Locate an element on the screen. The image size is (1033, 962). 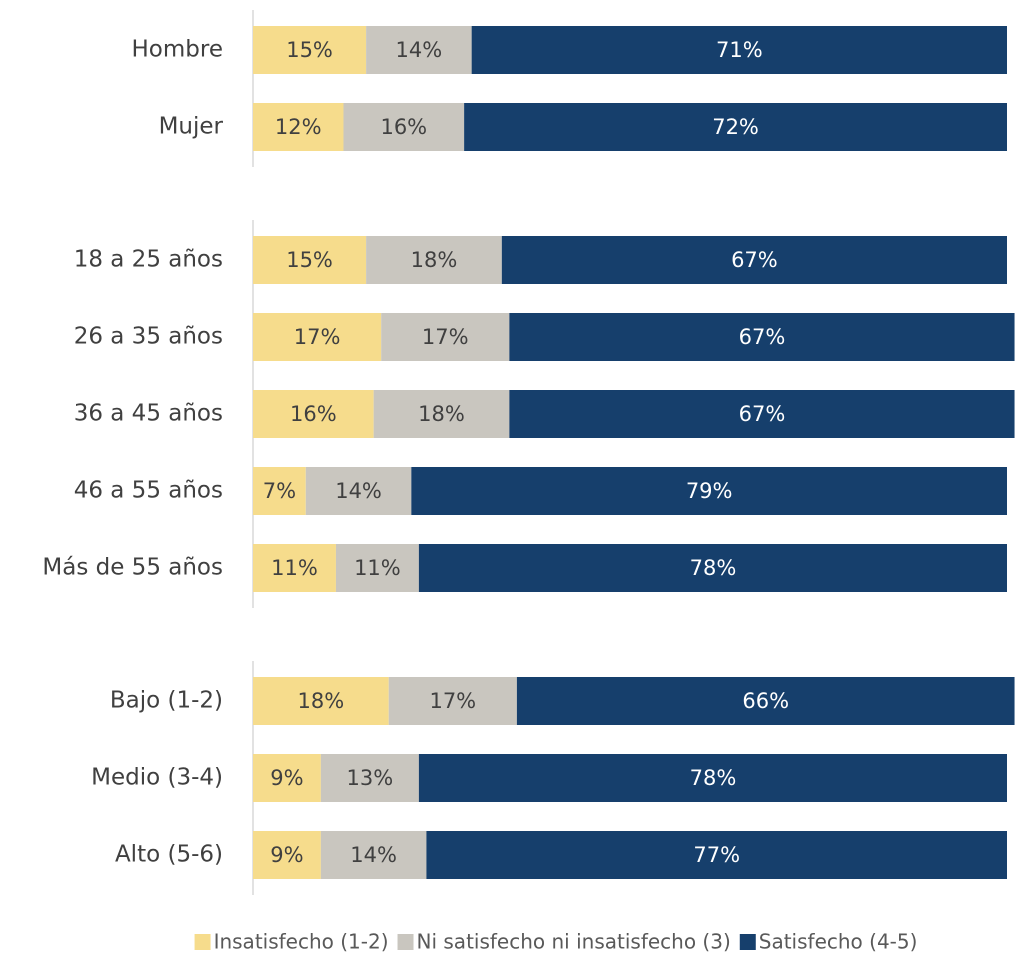
category-label: 36 a 45 años is located at coordinates (148, 414).